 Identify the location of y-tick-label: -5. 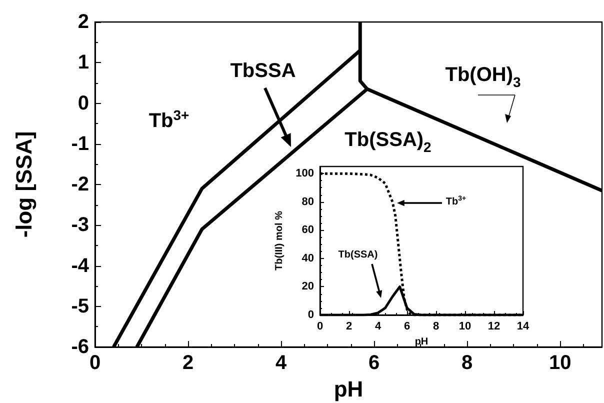
(80, 306).